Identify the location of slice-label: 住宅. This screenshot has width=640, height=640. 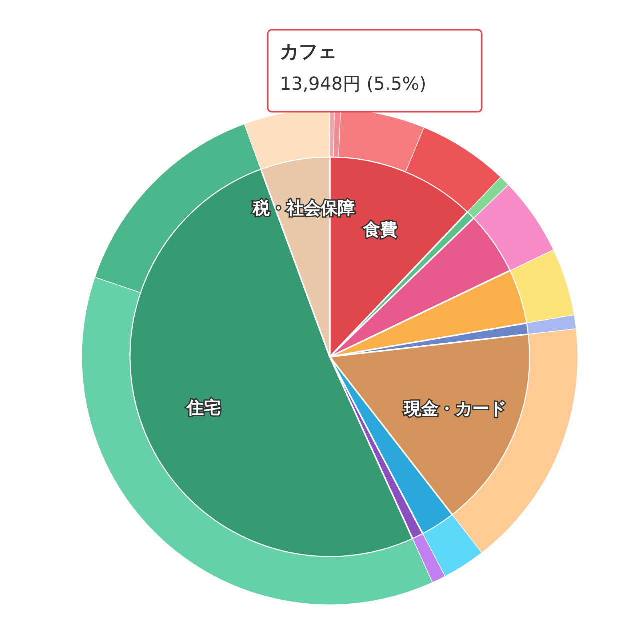
(204, 408).